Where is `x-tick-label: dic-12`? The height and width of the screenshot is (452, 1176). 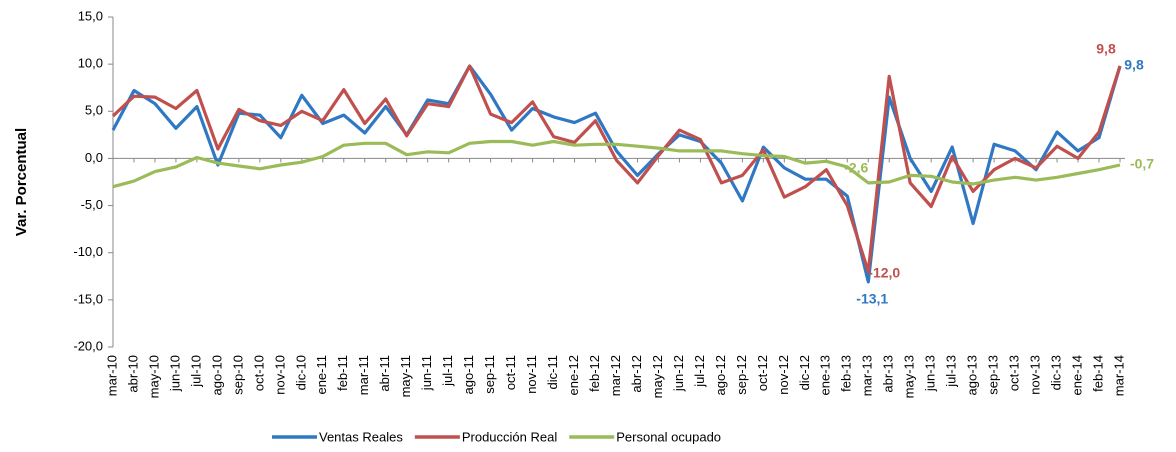
x-tick-label: dic-12 is located at coordinates (804, 372).